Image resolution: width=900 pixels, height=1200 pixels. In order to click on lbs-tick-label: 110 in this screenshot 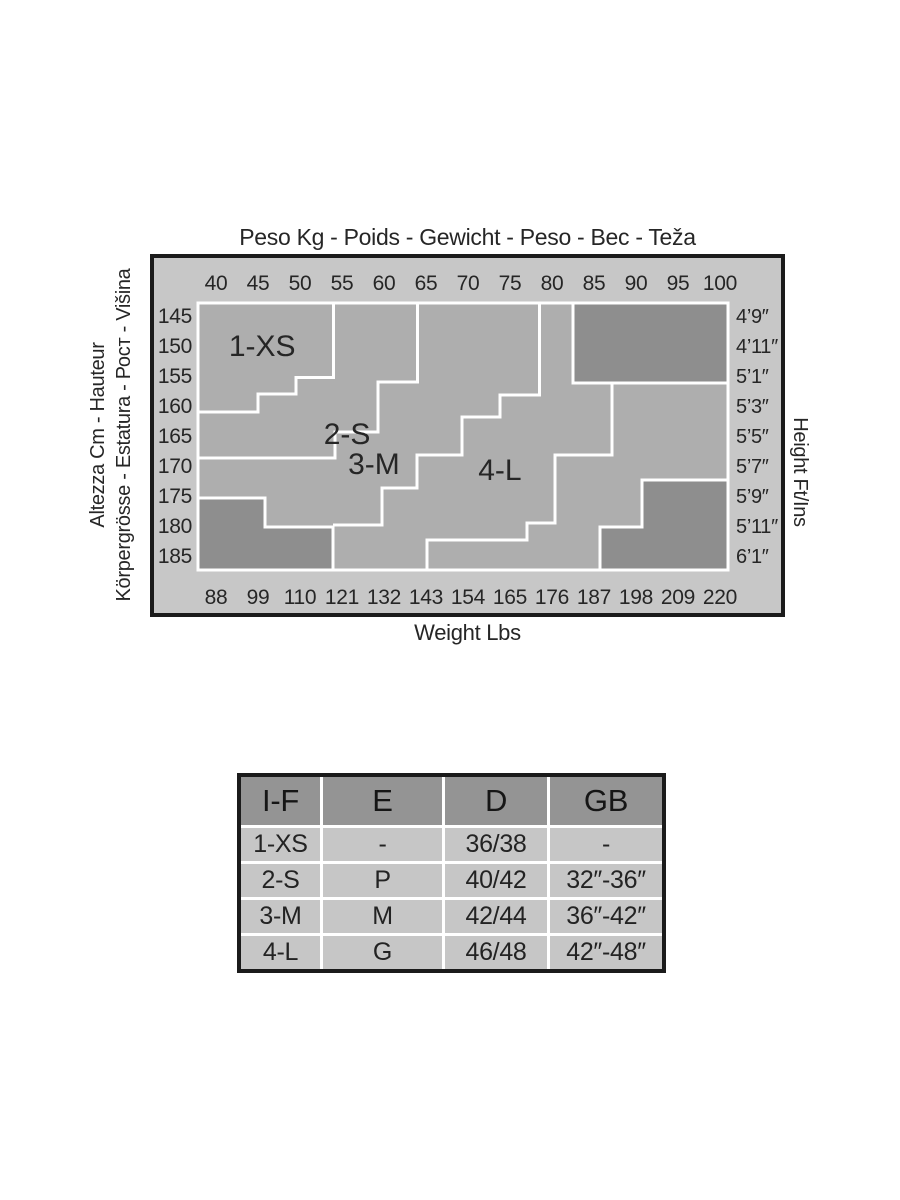, I will do `click(300, 597)`.